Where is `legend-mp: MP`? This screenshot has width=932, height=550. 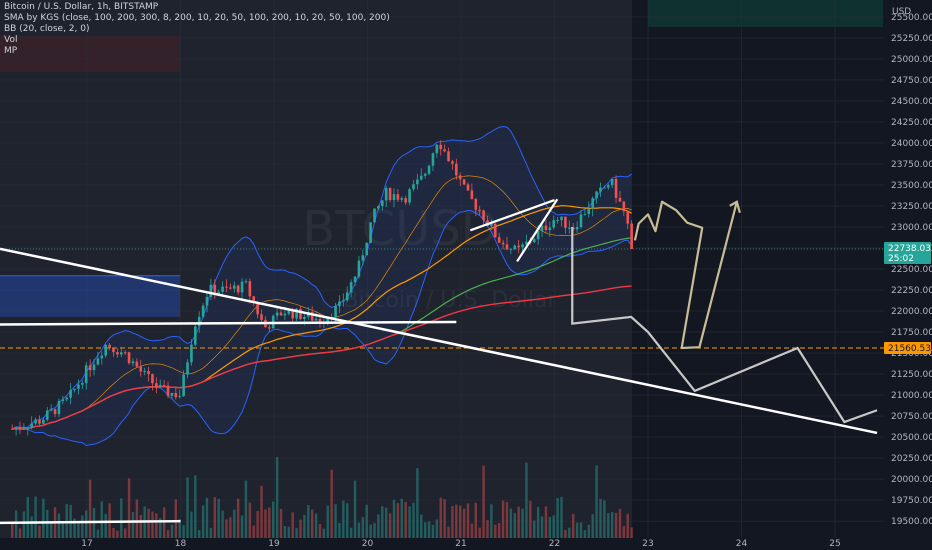 legend-mp: MP is located at coordinates (11, 51).